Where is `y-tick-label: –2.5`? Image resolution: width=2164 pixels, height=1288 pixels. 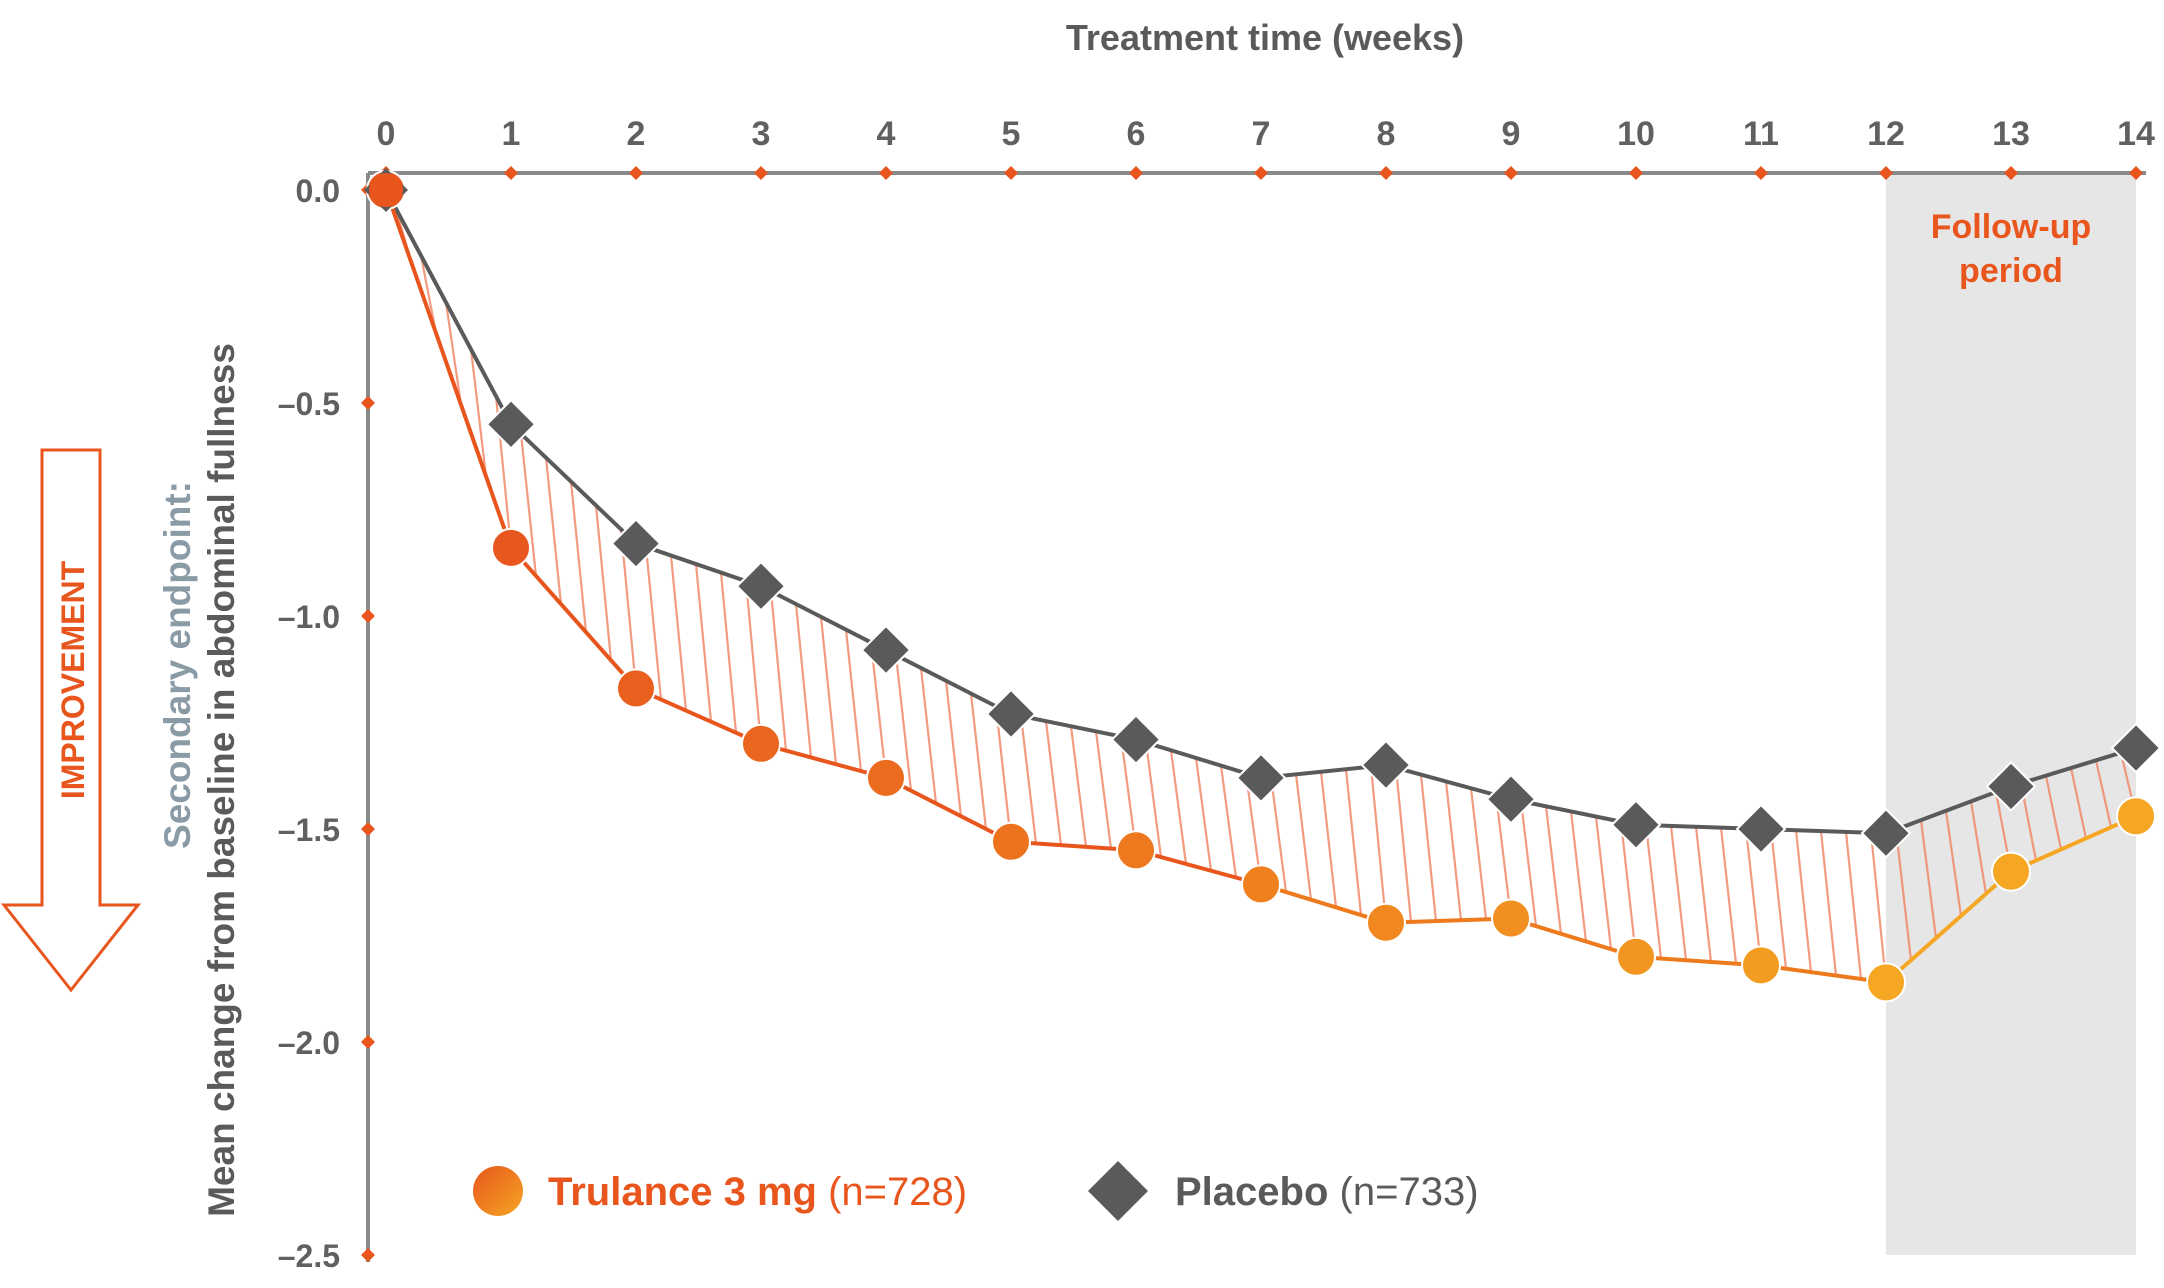
y-tick-label: –2.5 is located at coordinates (309, 1256).